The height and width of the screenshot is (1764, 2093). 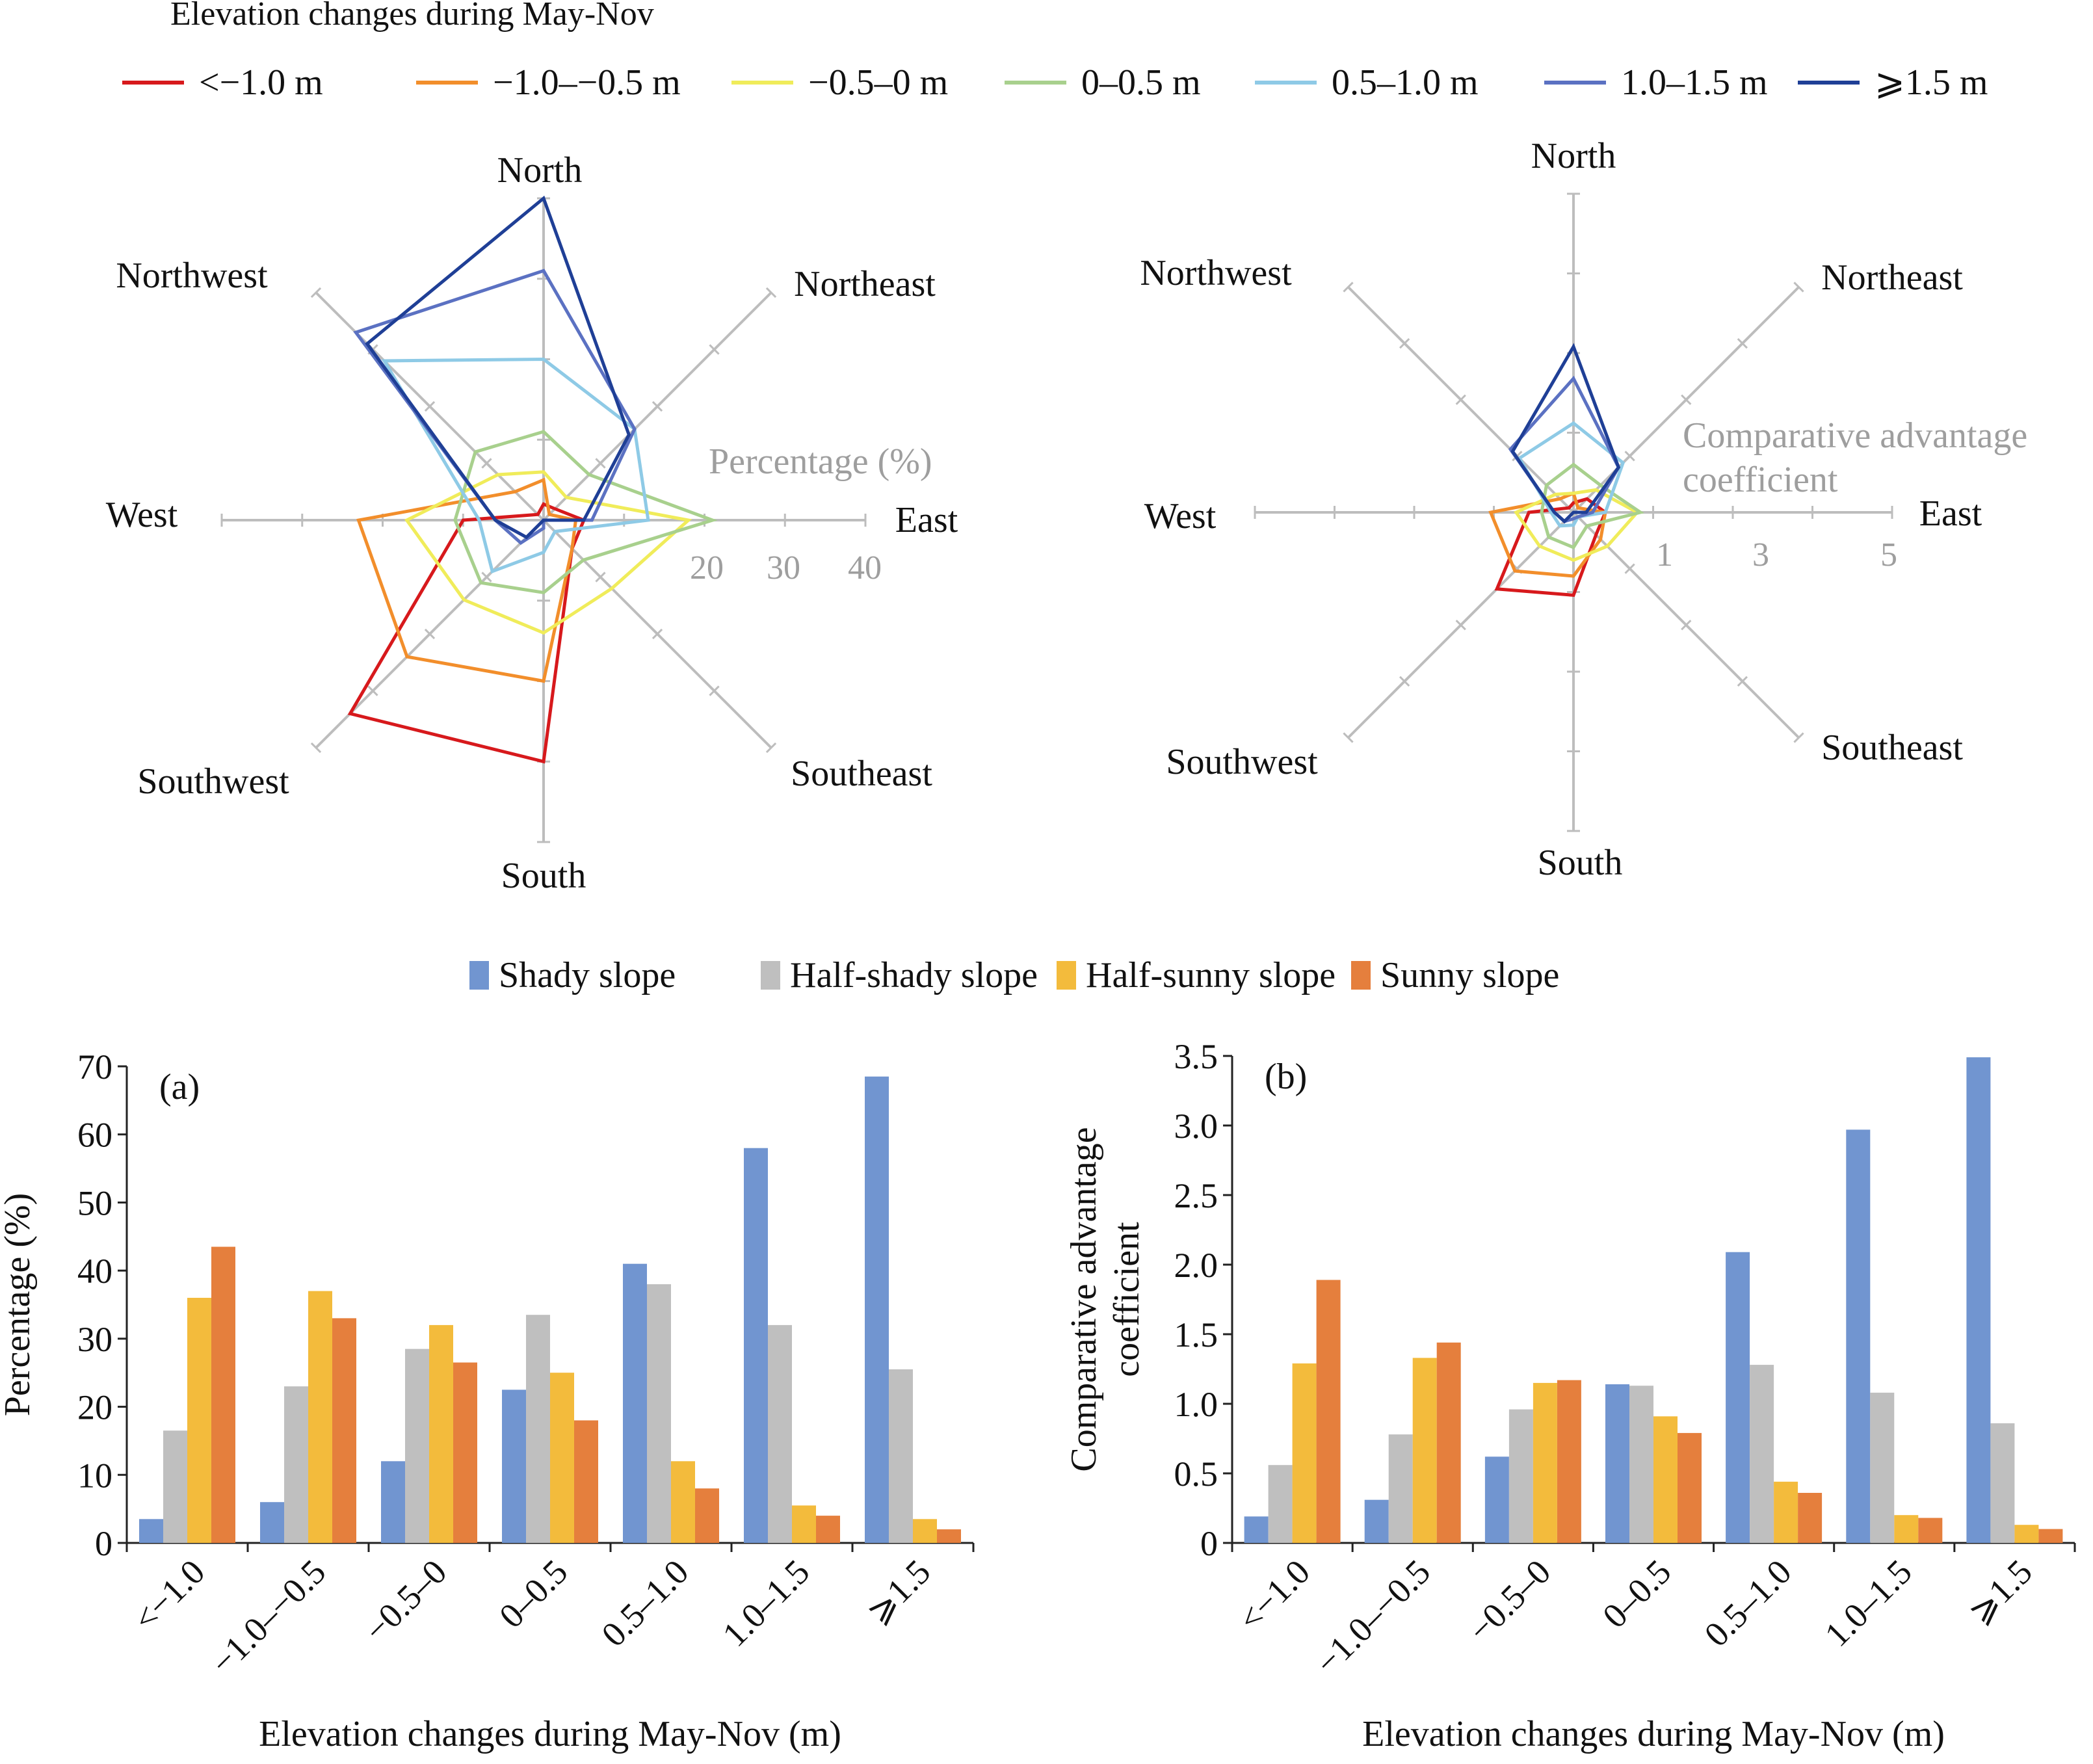 What do you see at coordinates (1665, 554) in the screenshot?
I see `radar-tick-label-1: 1` at bounding box center [1665, 554].